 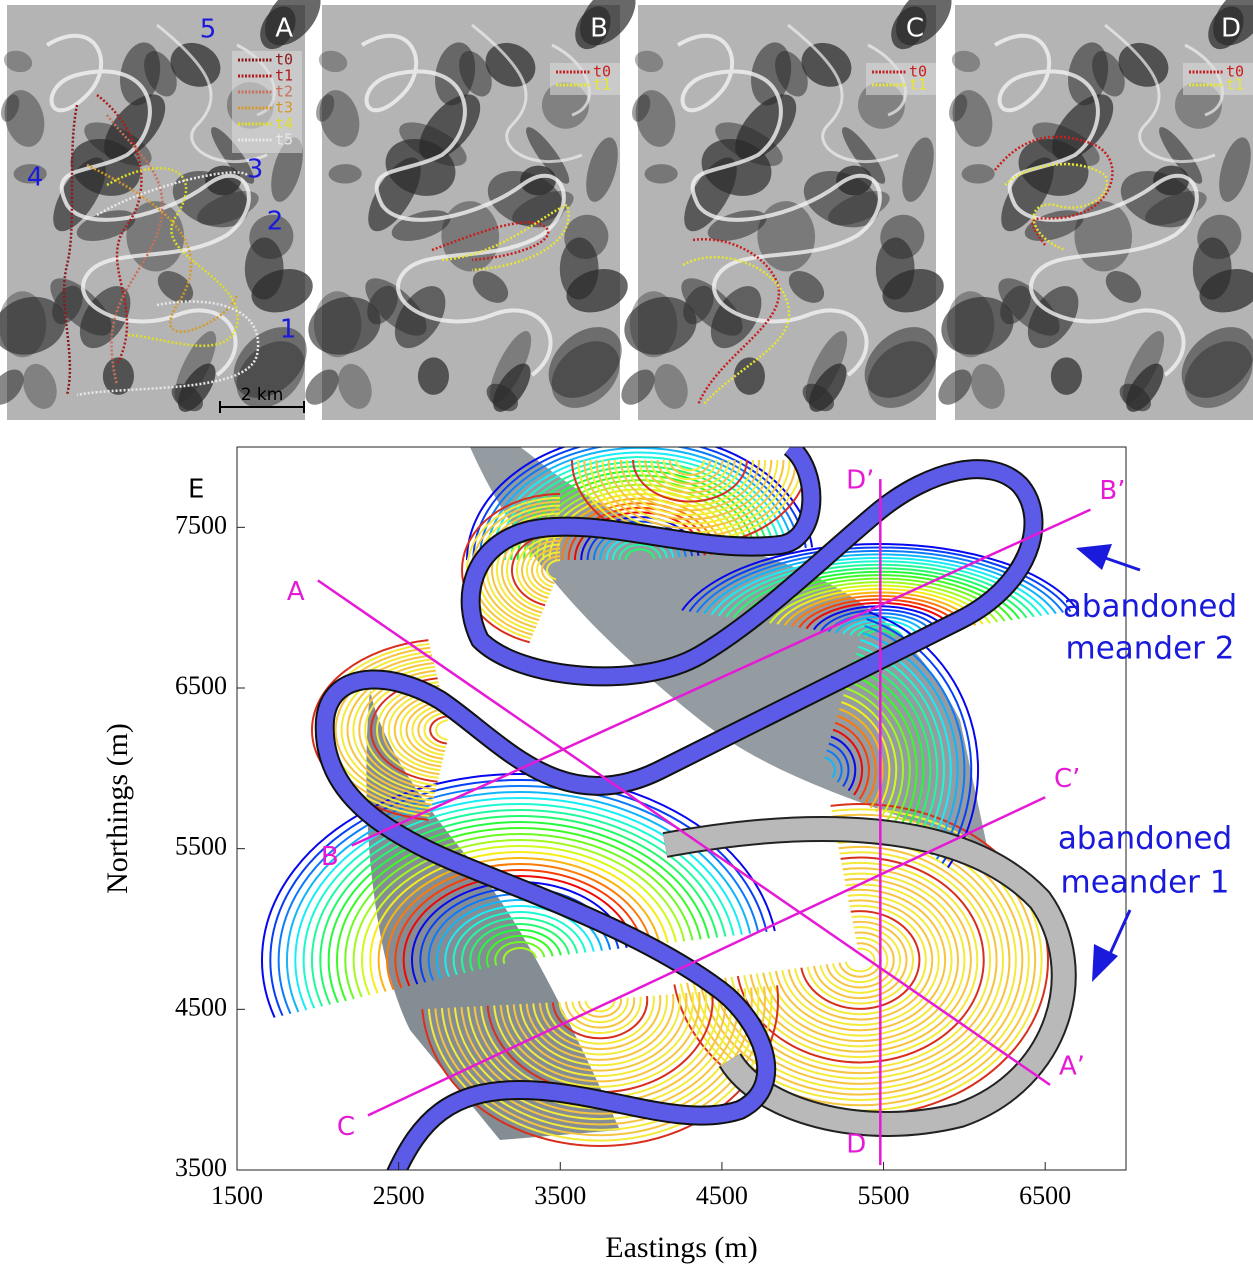 What do you see at coordinates (901, 79) in the screenshot?
I see `legend-box` at bounding box center [901, 79].